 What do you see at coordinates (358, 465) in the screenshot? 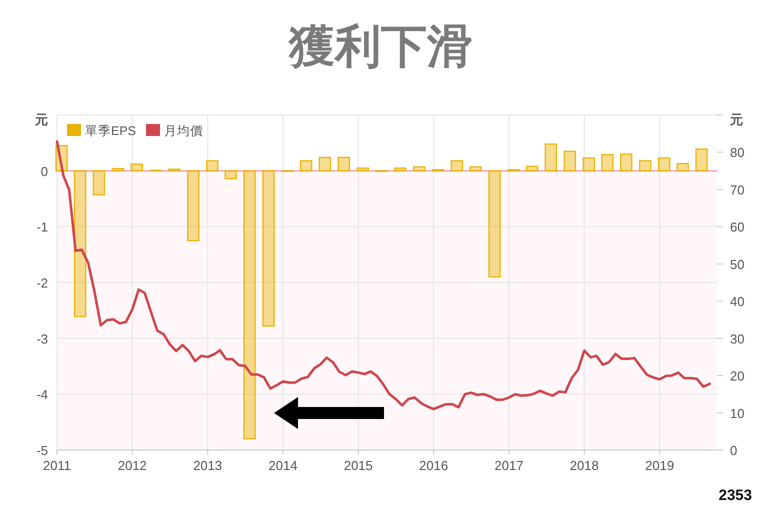
I see `x-tick-label: 2015` at bounding box center [358, 465].